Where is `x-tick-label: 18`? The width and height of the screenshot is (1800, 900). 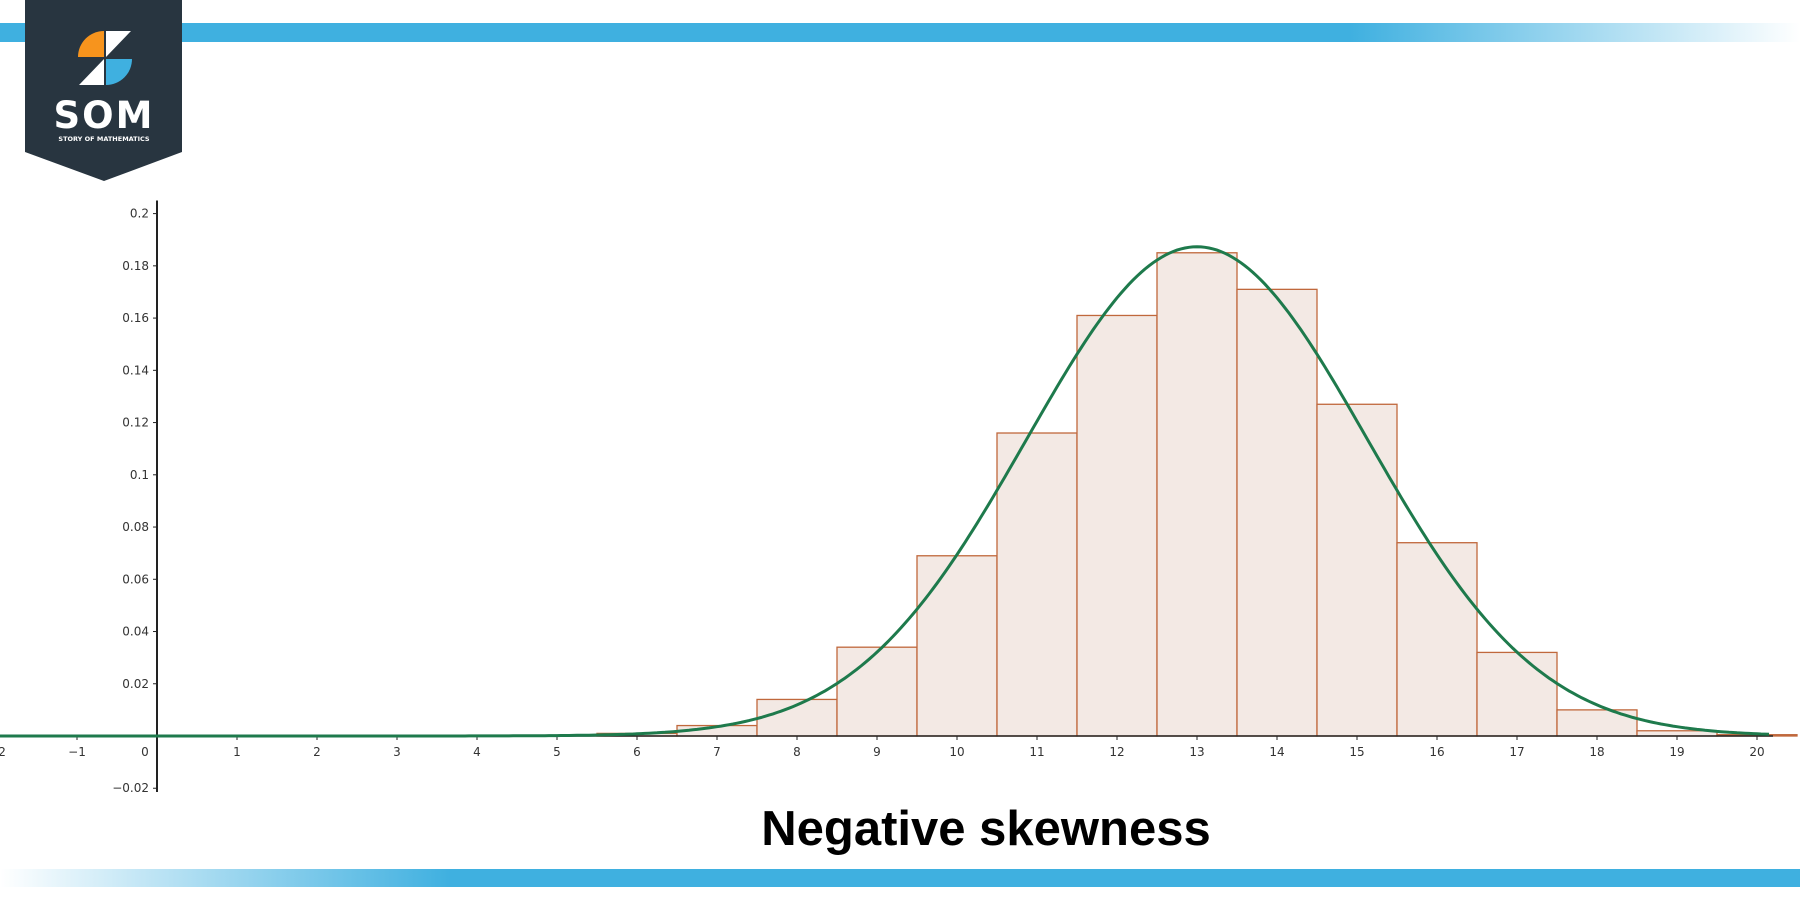
x-tick-label: 18 is located at coordinates (1596, 752).